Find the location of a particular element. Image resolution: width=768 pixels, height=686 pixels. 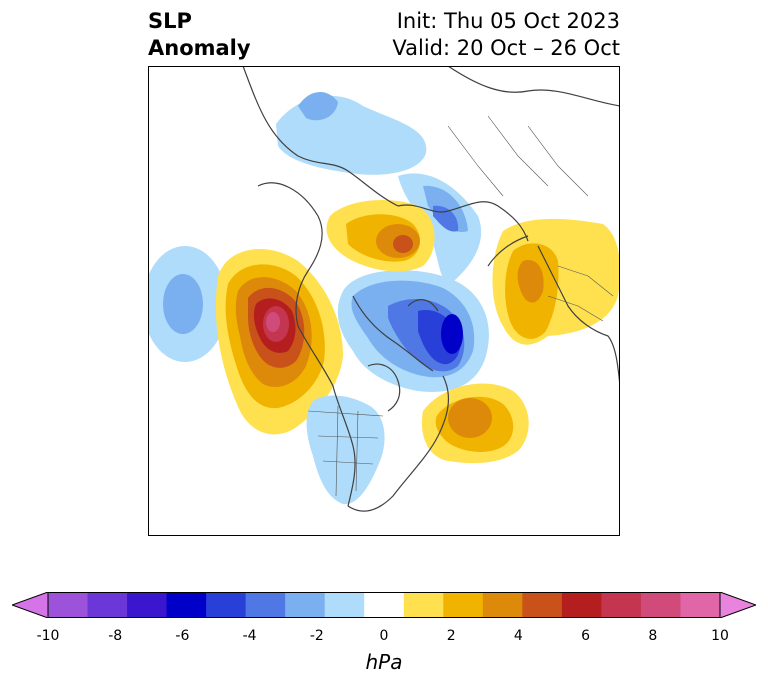

map-title: SLP Anomaly is located at coordinates (199, 35).